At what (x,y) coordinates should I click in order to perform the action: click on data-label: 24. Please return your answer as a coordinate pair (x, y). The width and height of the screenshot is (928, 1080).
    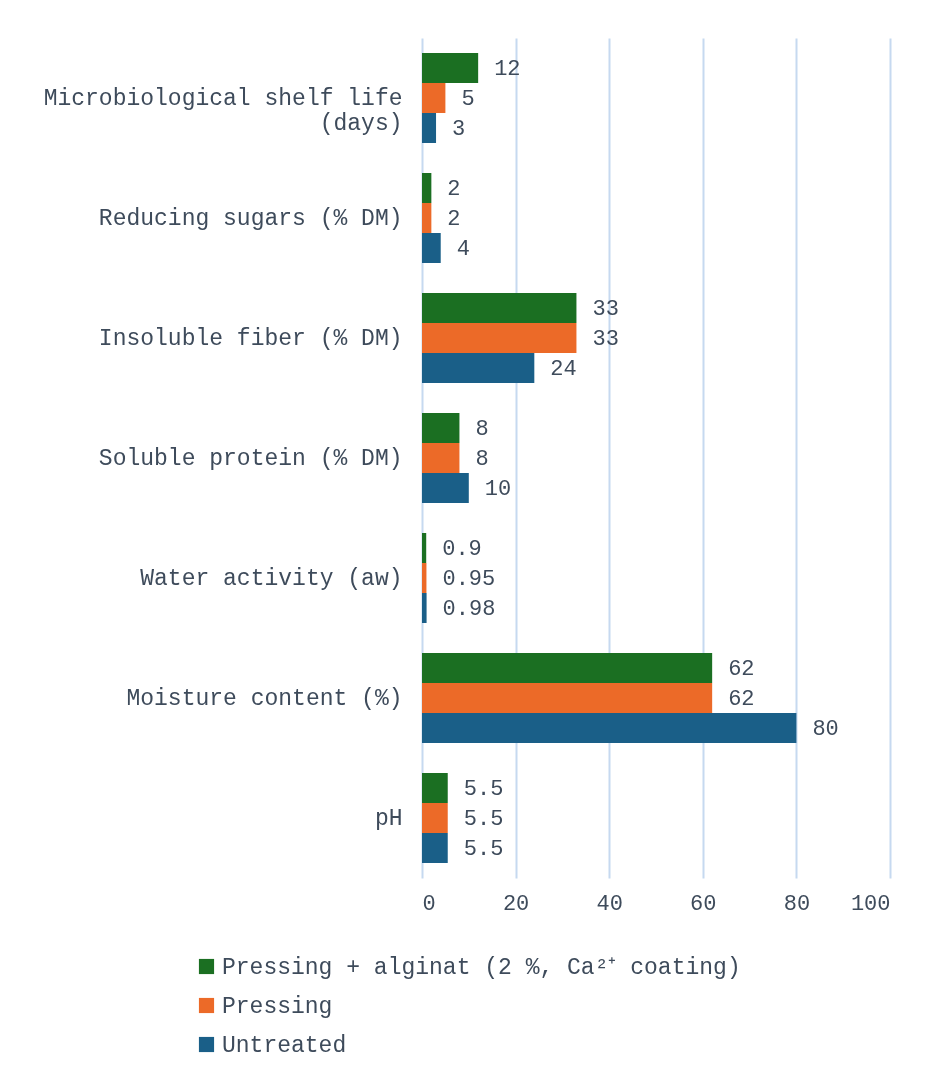
    Looking at the image, I should click on (563, 369).